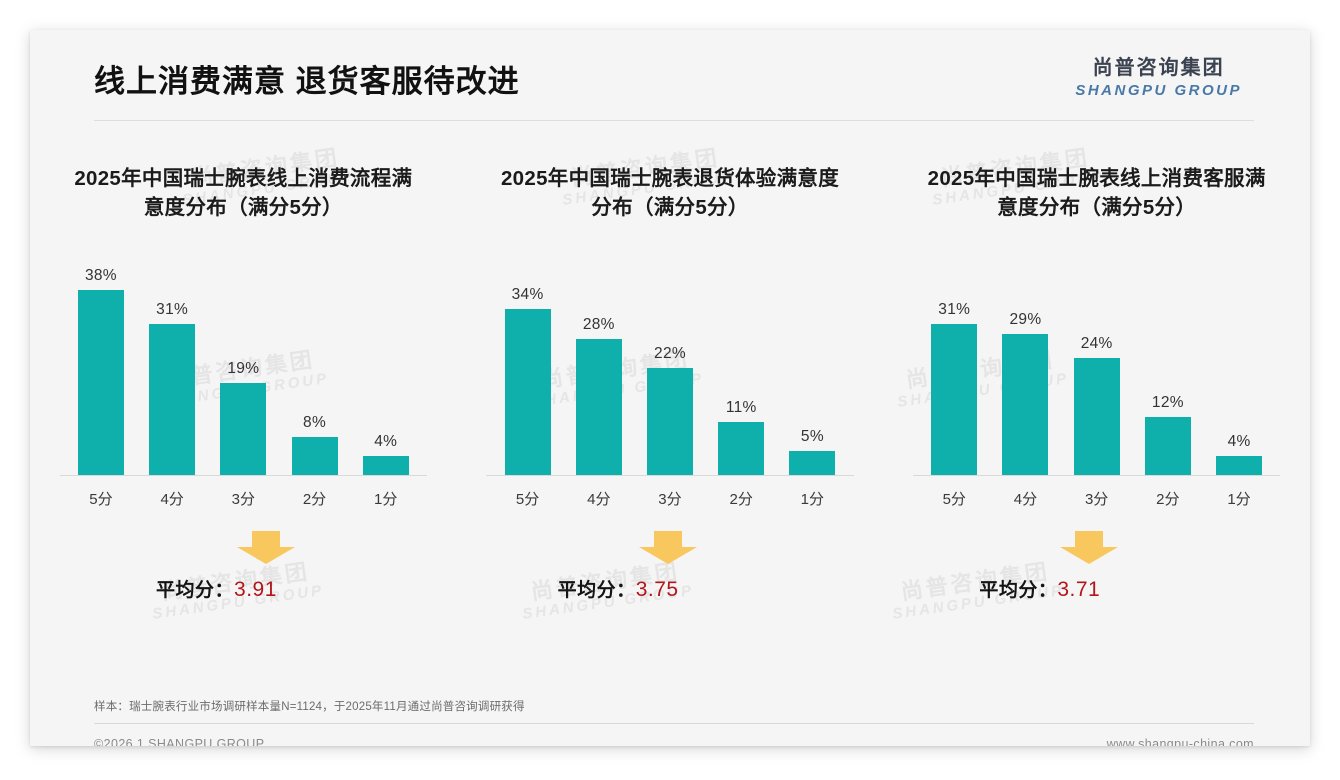 This screenshot has height=780, width=1340. What do you see at coordinates (674, 120) in the screenshot?
I see `header-divider` at bounding box center [674, 120].